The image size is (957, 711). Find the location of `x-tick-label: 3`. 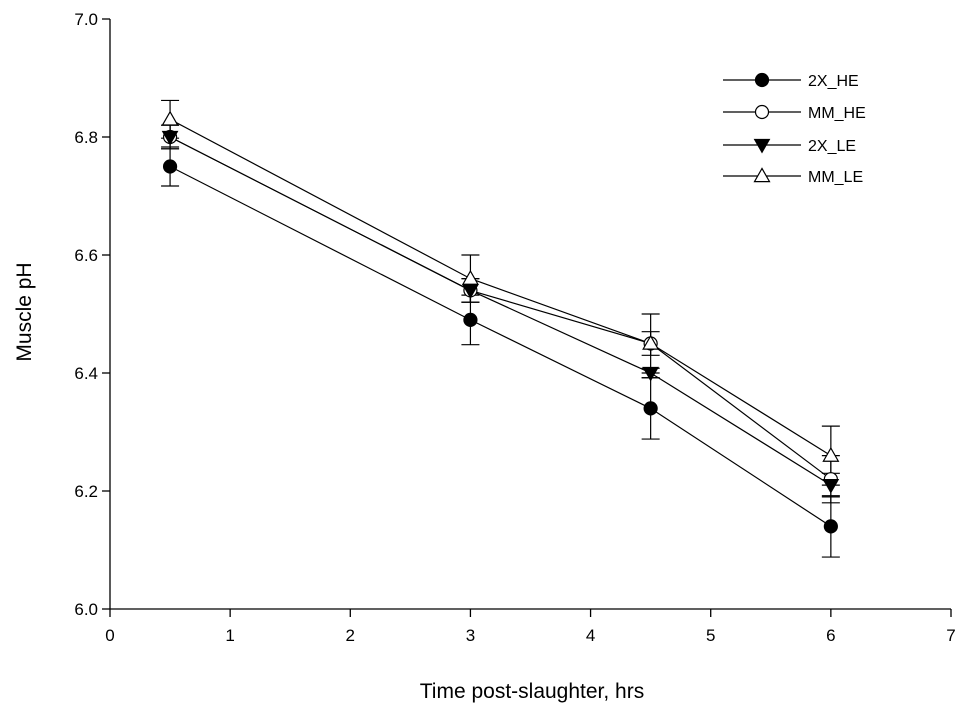

x-tick-label: 3 is located at coordinates (470, 635).